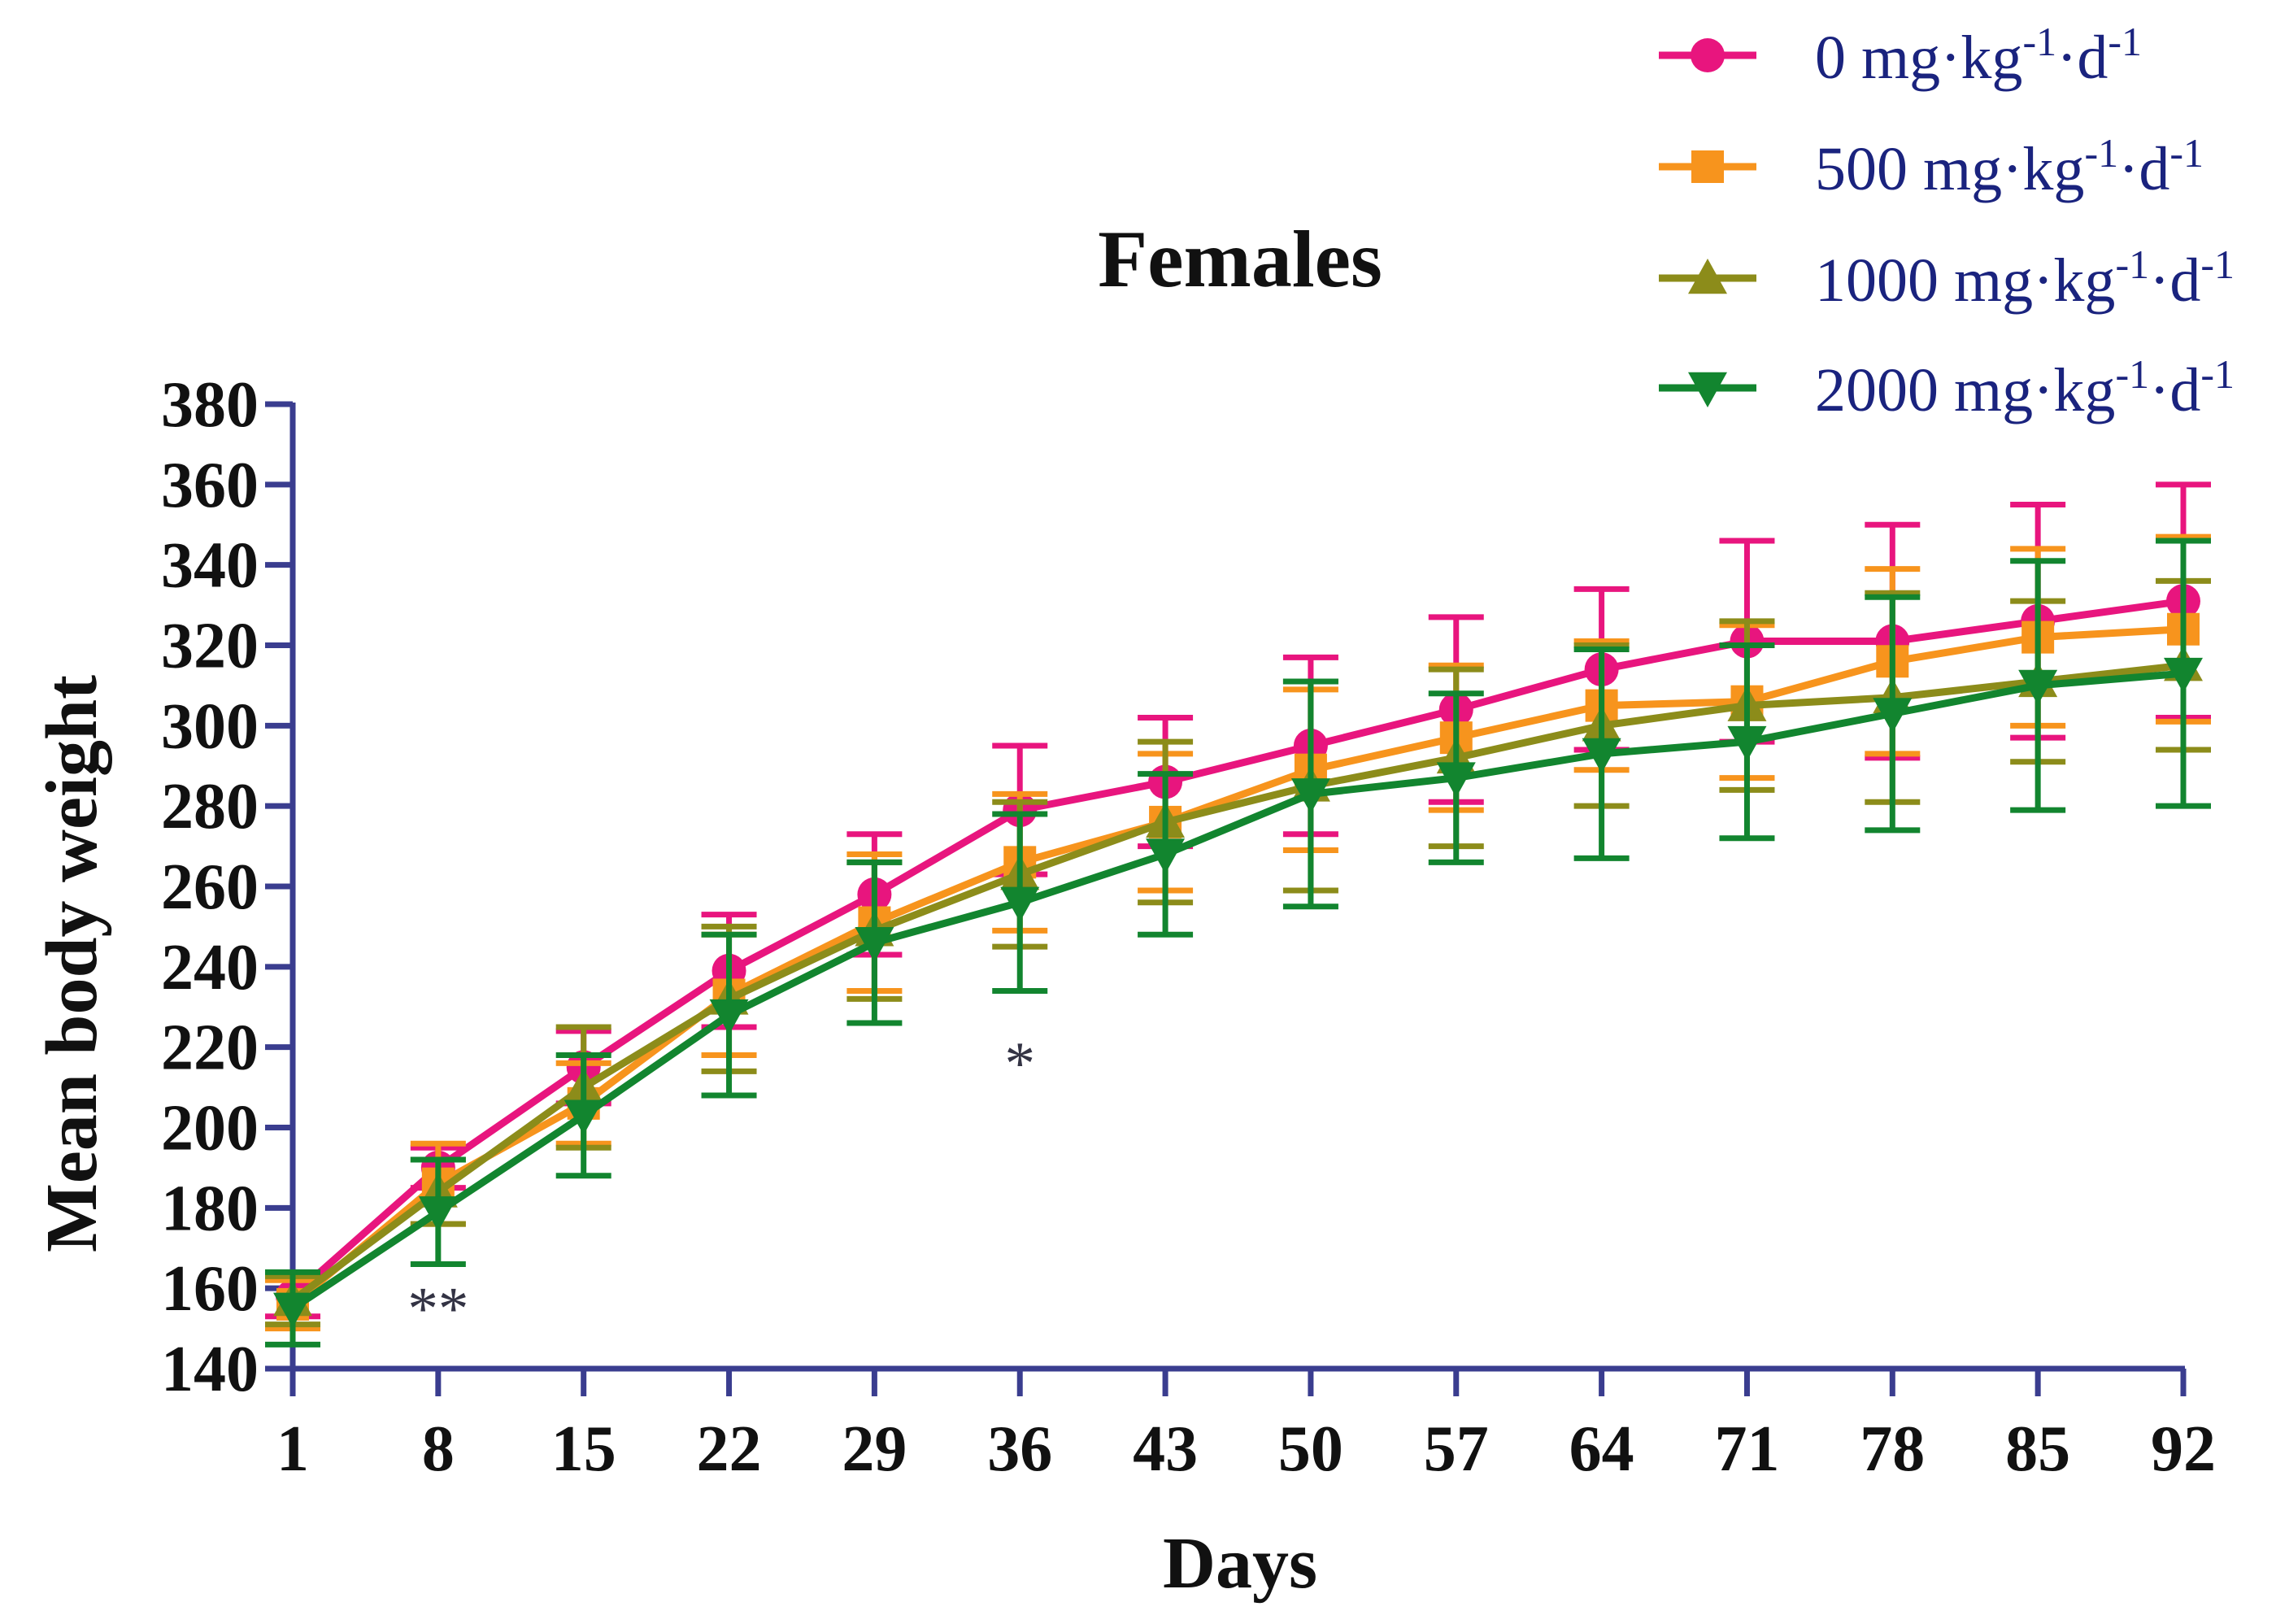  Describe the element at coordinates (210, 486) in the screenshot. I see `y-tick-label: 360` at that location.